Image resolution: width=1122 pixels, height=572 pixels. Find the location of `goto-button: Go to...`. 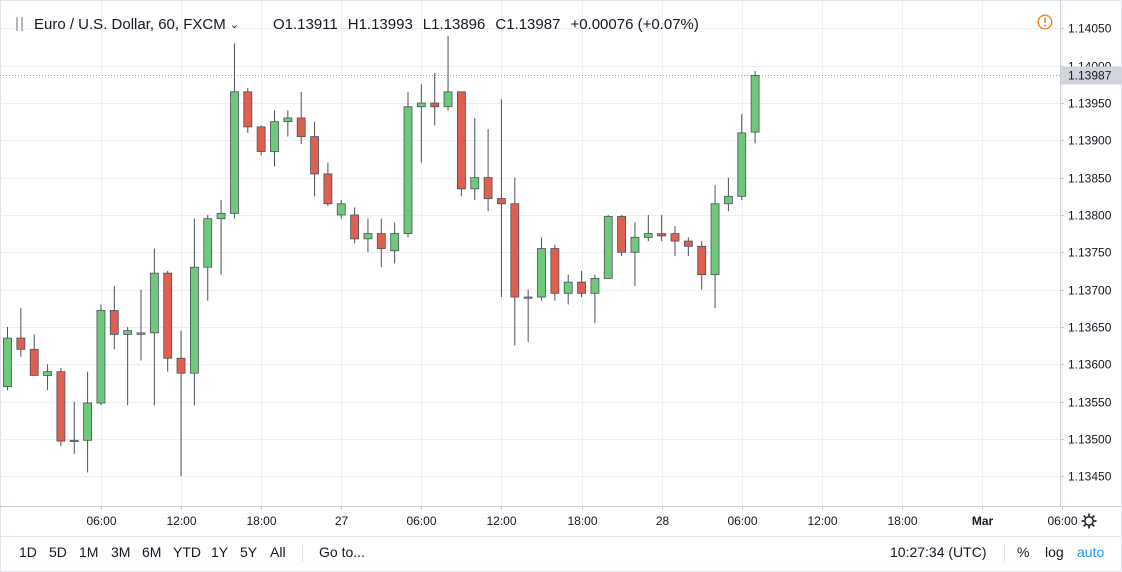

goto-button: Go to... is located at coordinates (342, 552).